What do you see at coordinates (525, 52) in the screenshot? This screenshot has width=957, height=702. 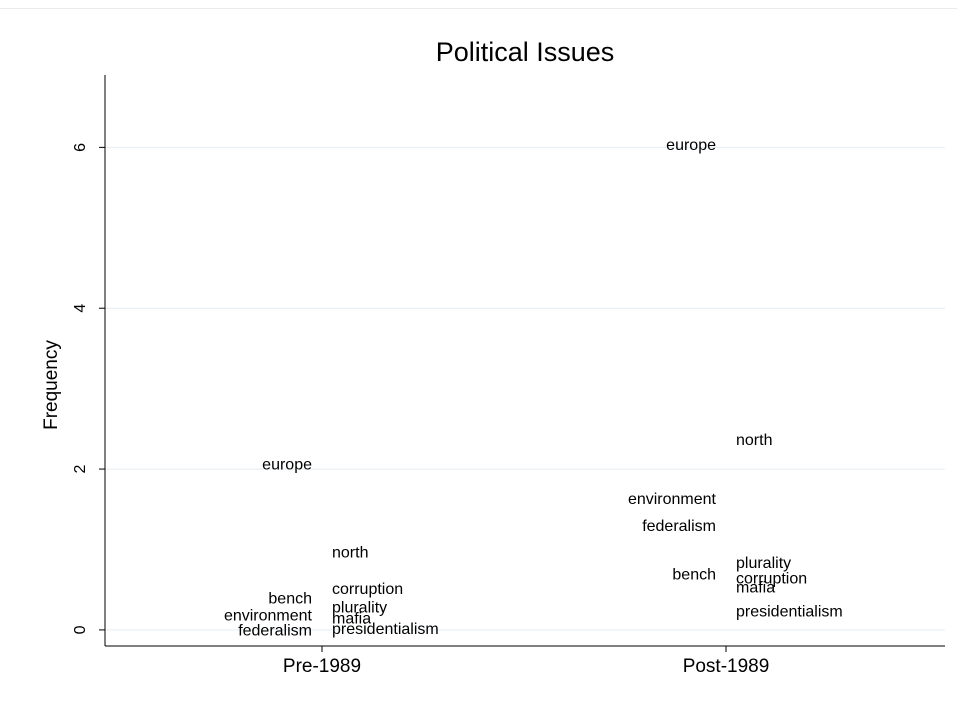 I see `chart-title: Political Issues` at bounding box center [525, 52].